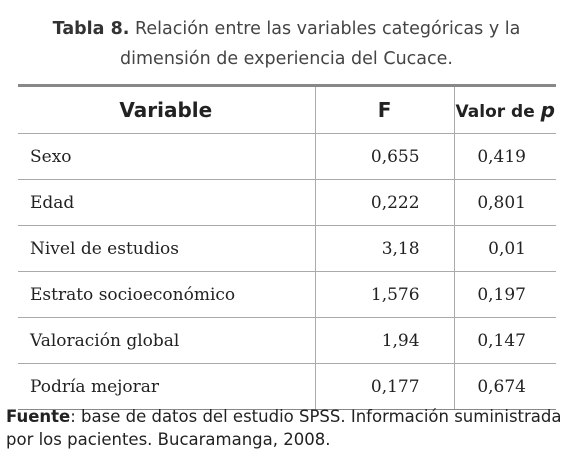  I want to click on table-row: Podría mejorar 0,177 0,674, so click(287, 386).